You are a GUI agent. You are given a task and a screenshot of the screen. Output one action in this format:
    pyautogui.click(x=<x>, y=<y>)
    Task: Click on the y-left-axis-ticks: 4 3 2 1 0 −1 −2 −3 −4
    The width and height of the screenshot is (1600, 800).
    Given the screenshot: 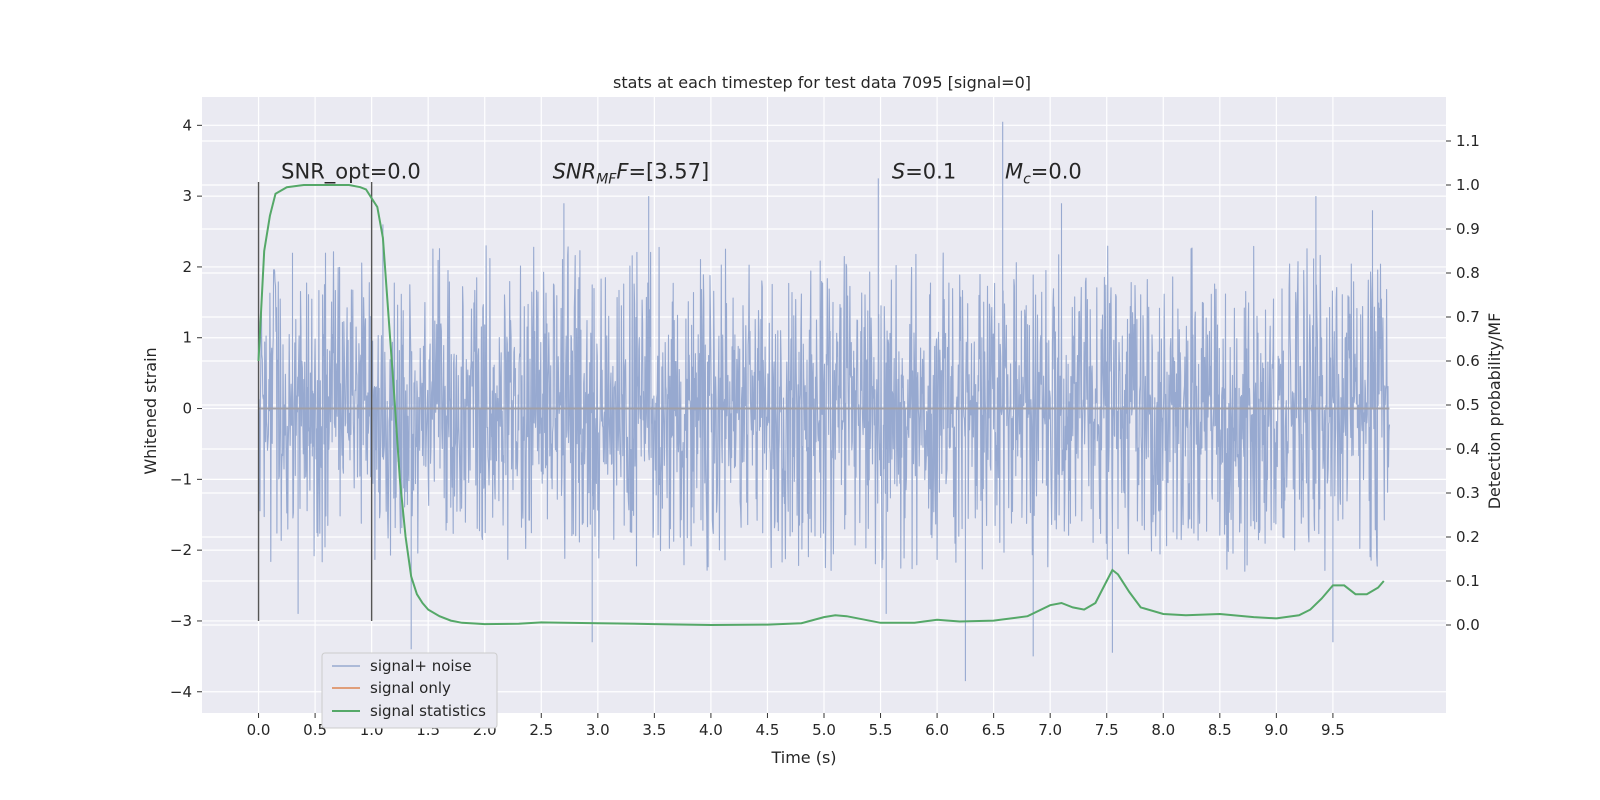 What is the action you would take?
    pyautogui.click(x=186, y=408)
    